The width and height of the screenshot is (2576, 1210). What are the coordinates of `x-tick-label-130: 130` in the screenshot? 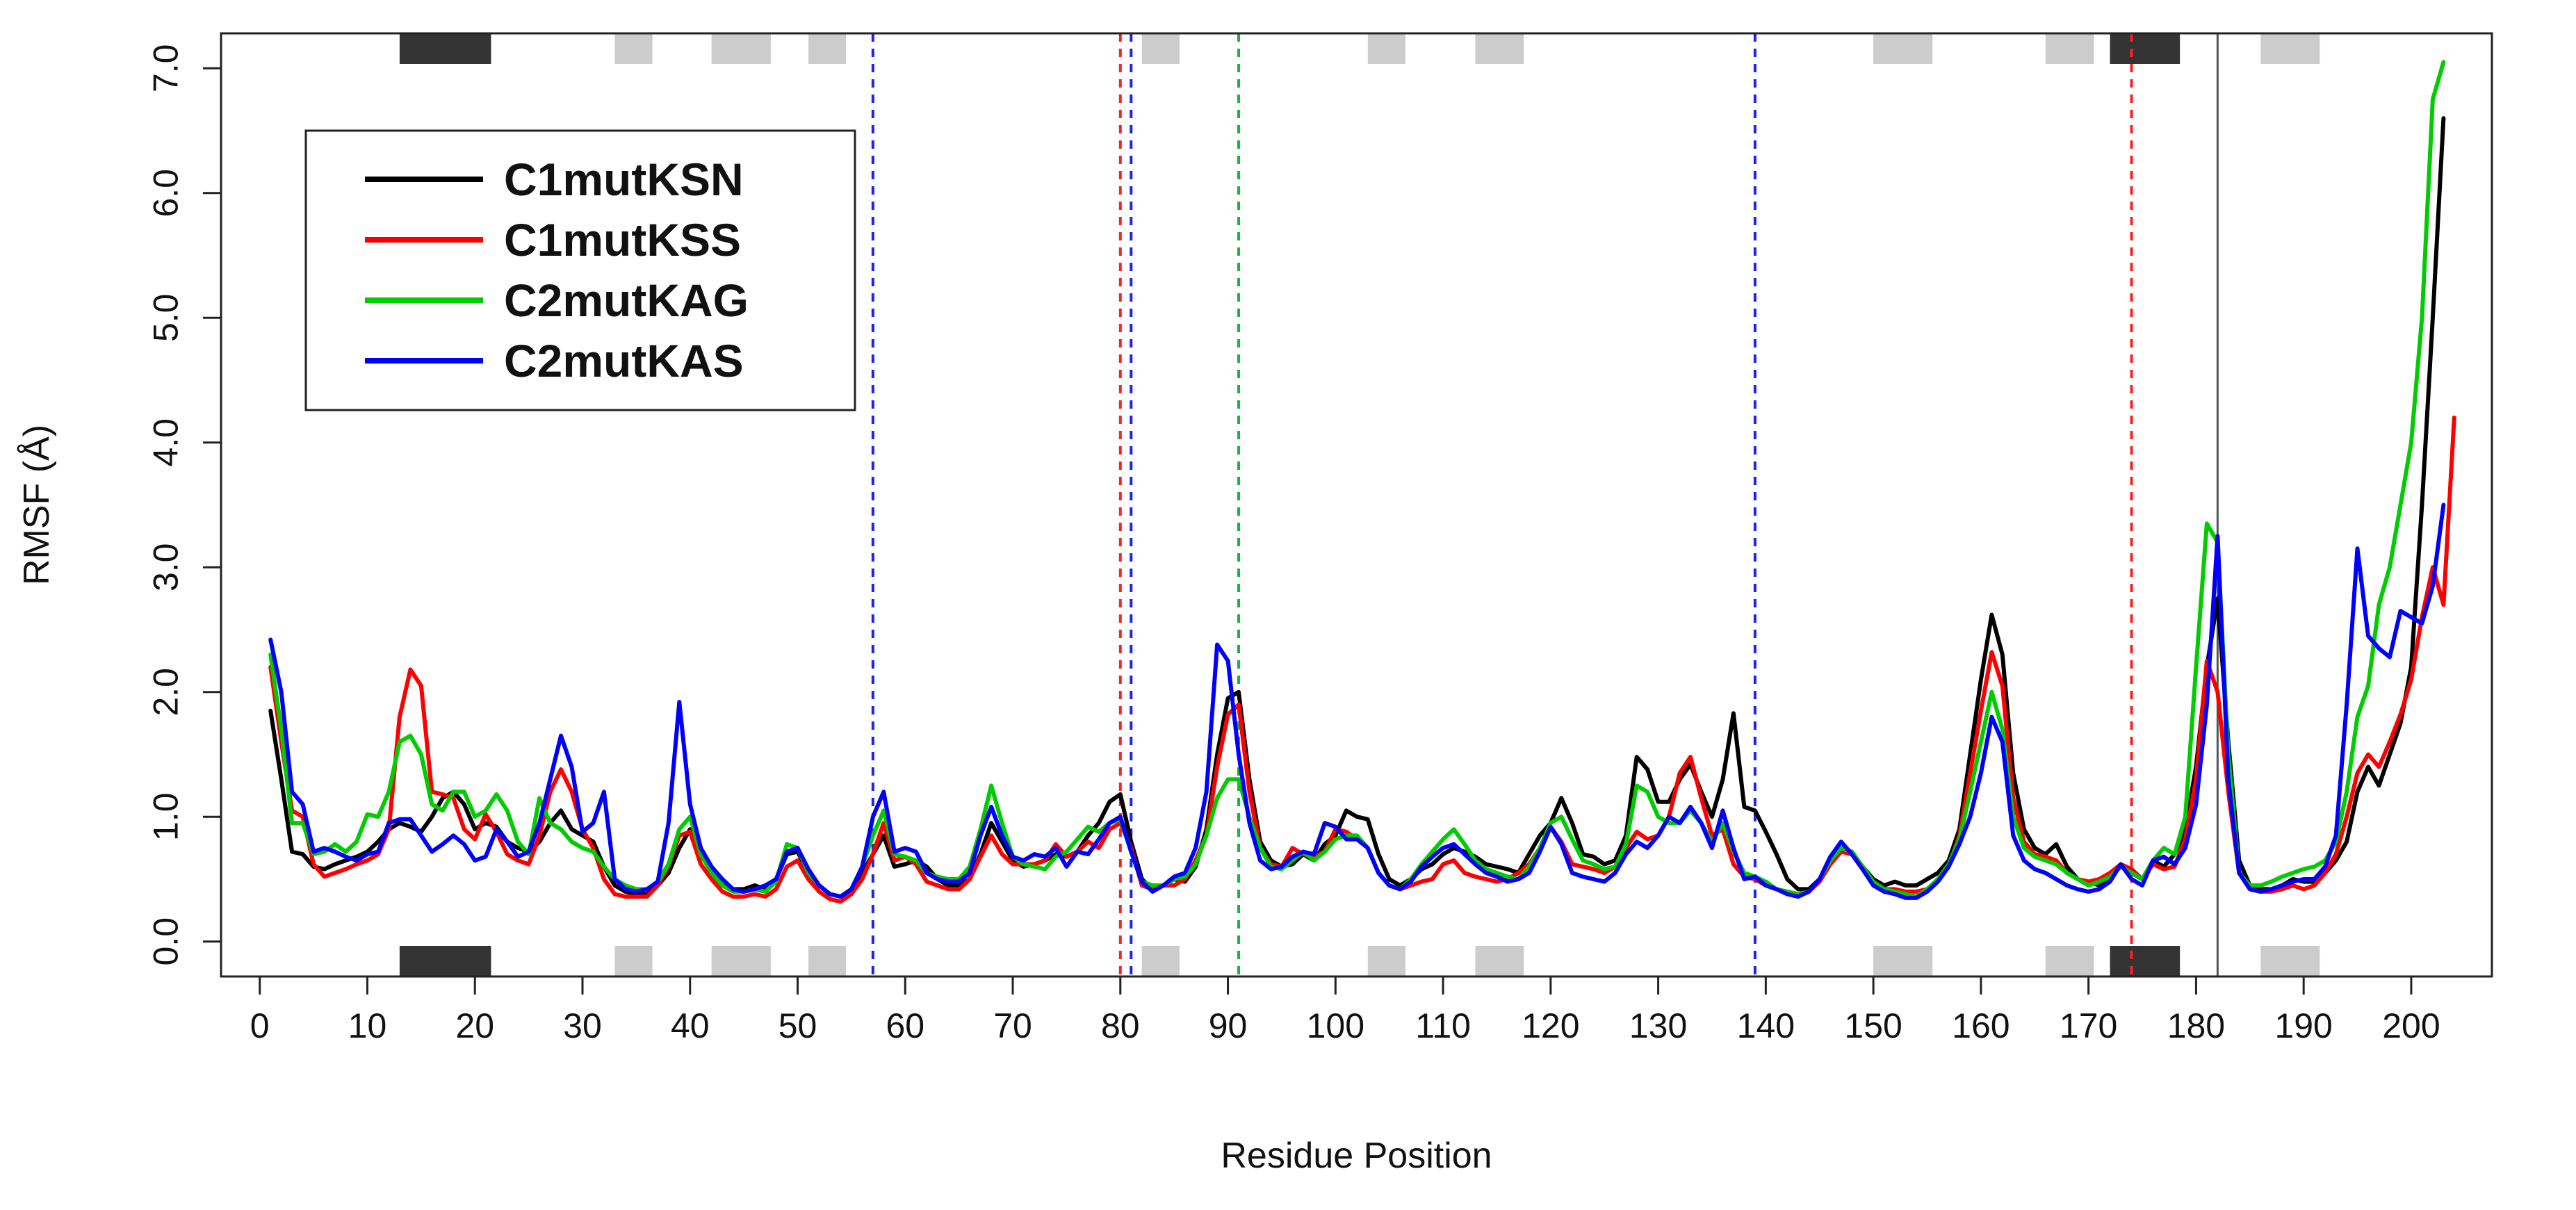 It's located at (1658, 1025).